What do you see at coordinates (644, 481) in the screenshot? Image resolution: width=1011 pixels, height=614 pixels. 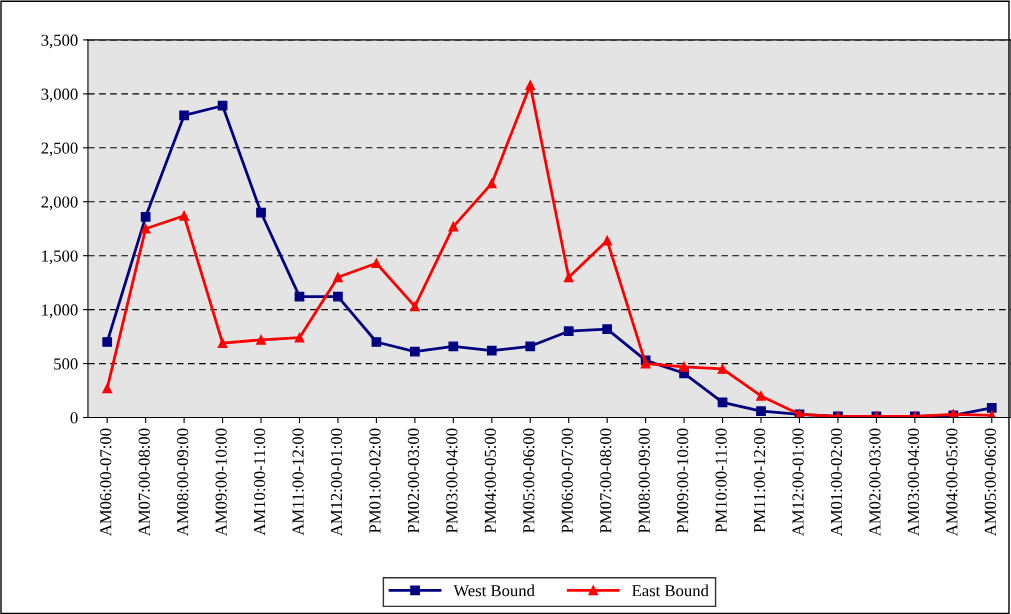 I see `x-tick-label: PM08:00-09:00` at bounding box center [644, 481].